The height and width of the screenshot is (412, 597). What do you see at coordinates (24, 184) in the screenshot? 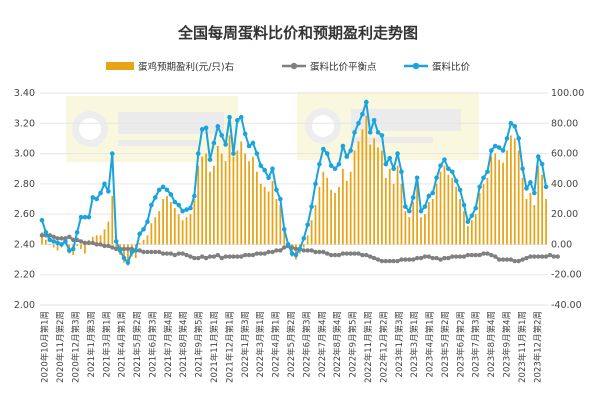
I see `left-tick-label: 2.80` at bounding box center [24, 184].